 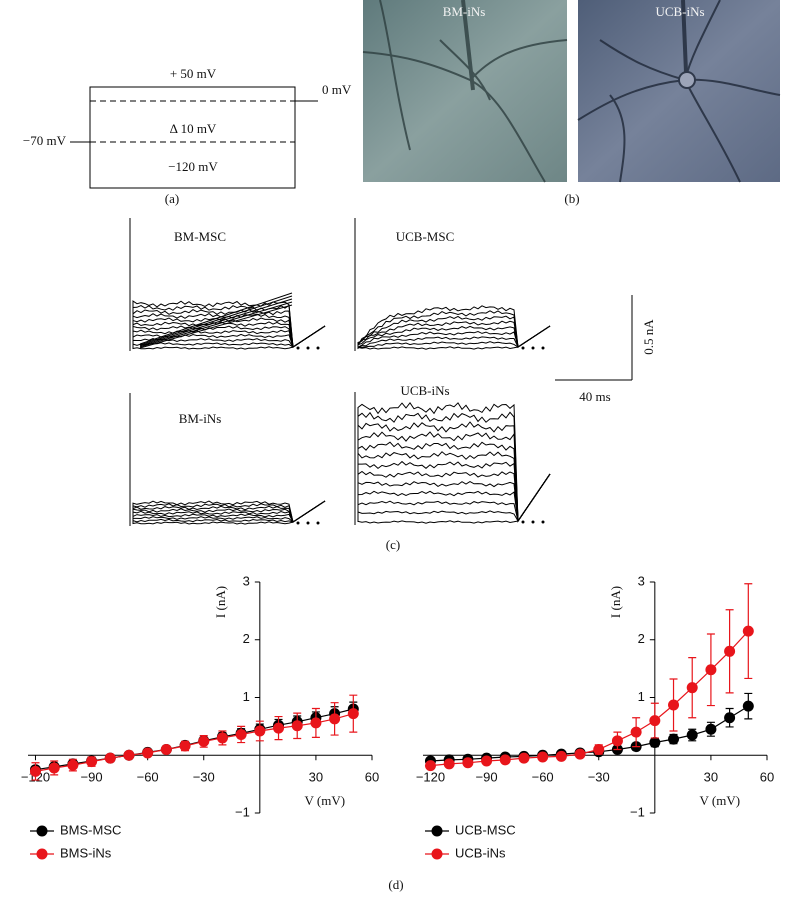 What do you see at coordinates (86, 852) in the screenshot?
I see `legend-label: BMS-iNs` at bounding box center [86, 852].